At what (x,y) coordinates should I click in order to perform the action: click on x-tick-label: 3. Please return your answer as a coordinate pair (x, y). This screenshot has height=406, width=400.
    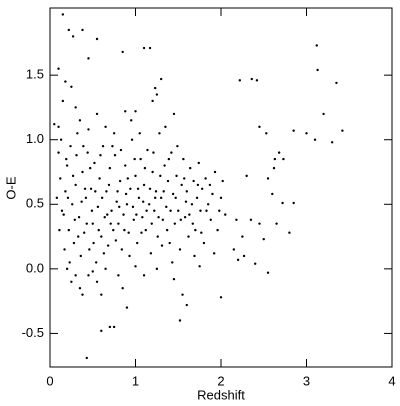
    Looking at the image, I should click on (306, 380).